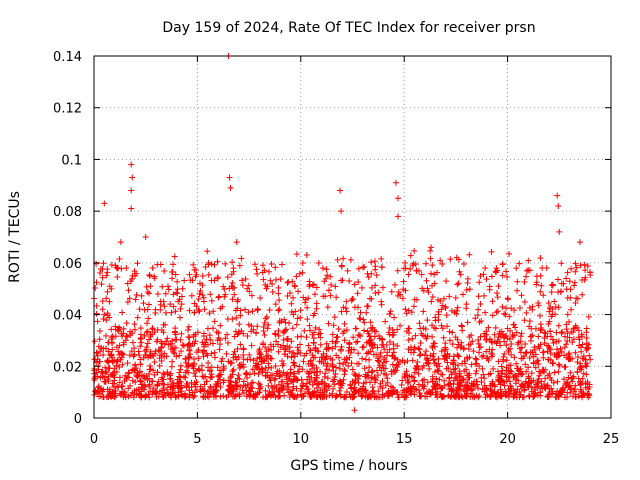  What do you see at coordinates (559, 231) in the screenshot?
I see `data-point-outlier` at bounding box center [559, 231].